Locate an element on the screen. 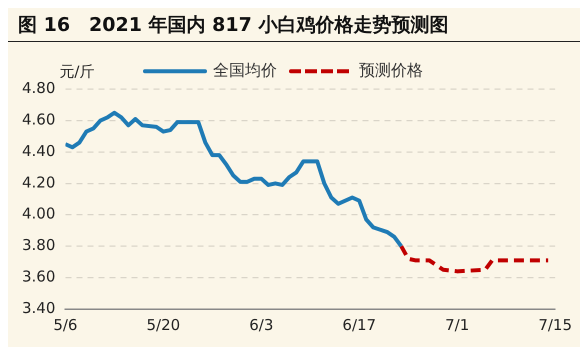  y-axis-title: 元/斤 is located at coordinates (76, 71).